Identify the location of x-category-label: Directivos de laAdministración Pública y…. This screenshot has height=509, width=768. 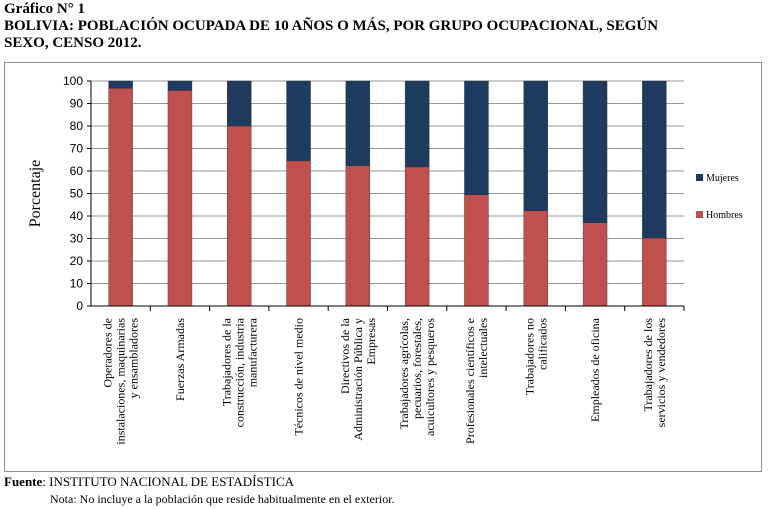
(358, 378).